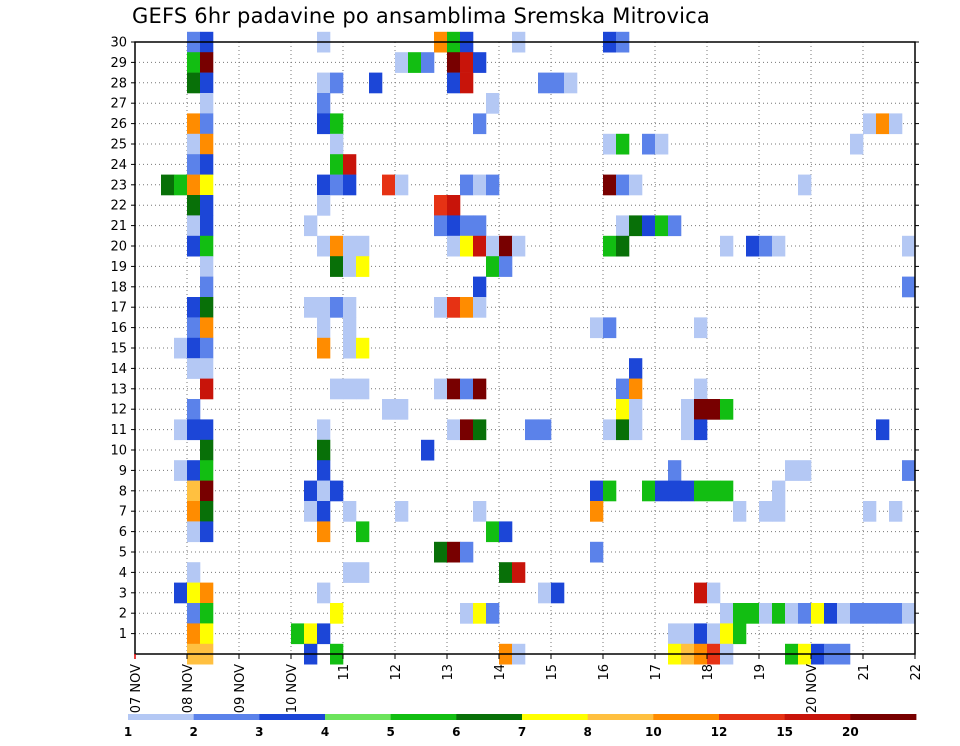 The height and width of the screenshot is (746, 960). Describe the element at coordinates (552, 672) in the screenshot. I see `x-tick-label: 15` at that location.